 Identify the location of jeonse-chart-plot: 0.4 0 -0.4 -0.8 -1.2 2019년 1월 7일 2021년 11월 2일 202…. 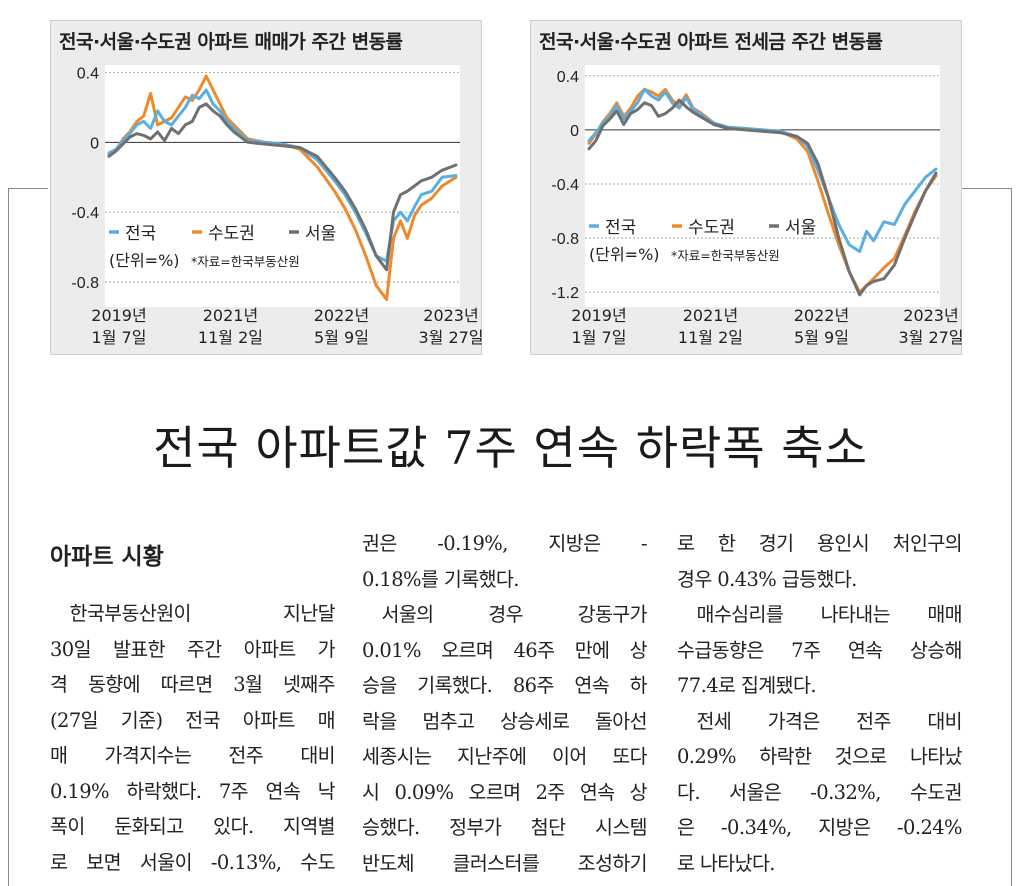
(757, 206).